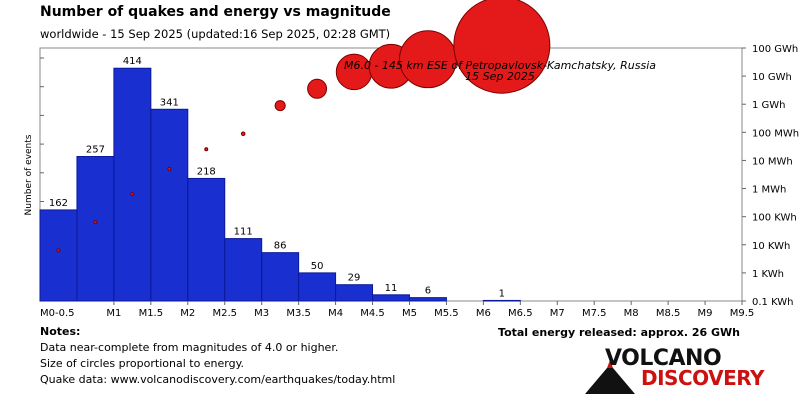  I want to click on chart-title: Number of quakes and energy vs magnitude, so click(215, 12).